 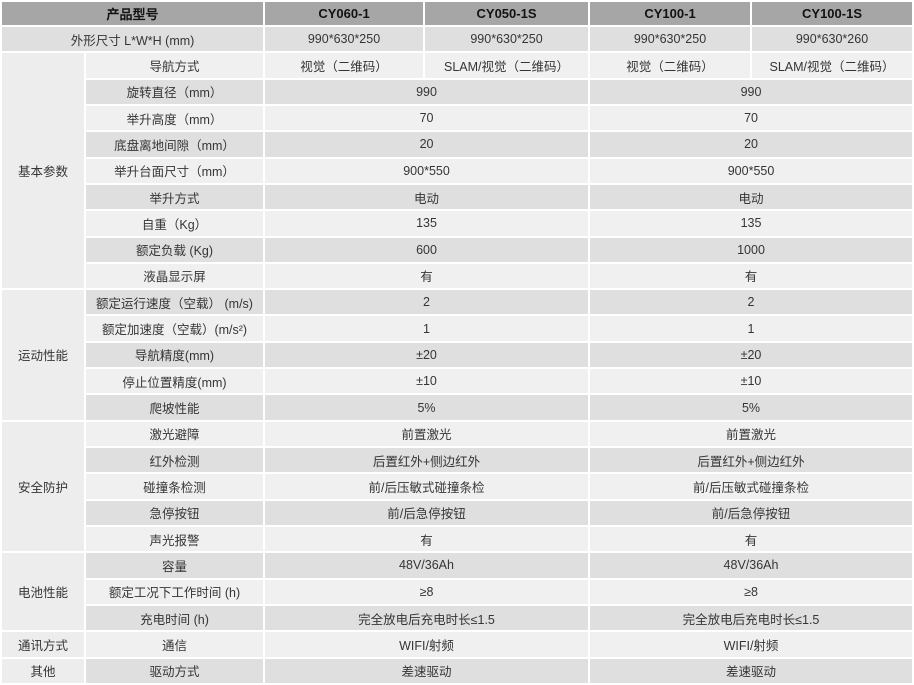 What do you see at coordinates (832, 65) in the screenshot?
I see `spec-value: SLAM/视觉（二维码）` at bounding box center [832, 65].